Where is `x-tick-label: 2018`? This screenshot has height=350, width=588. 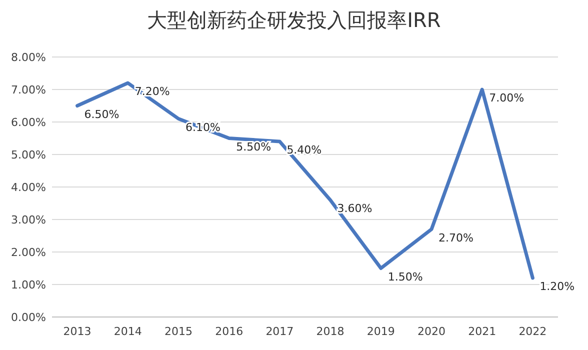
x-tick-label: 2018 is located at coordinates (330, 331).